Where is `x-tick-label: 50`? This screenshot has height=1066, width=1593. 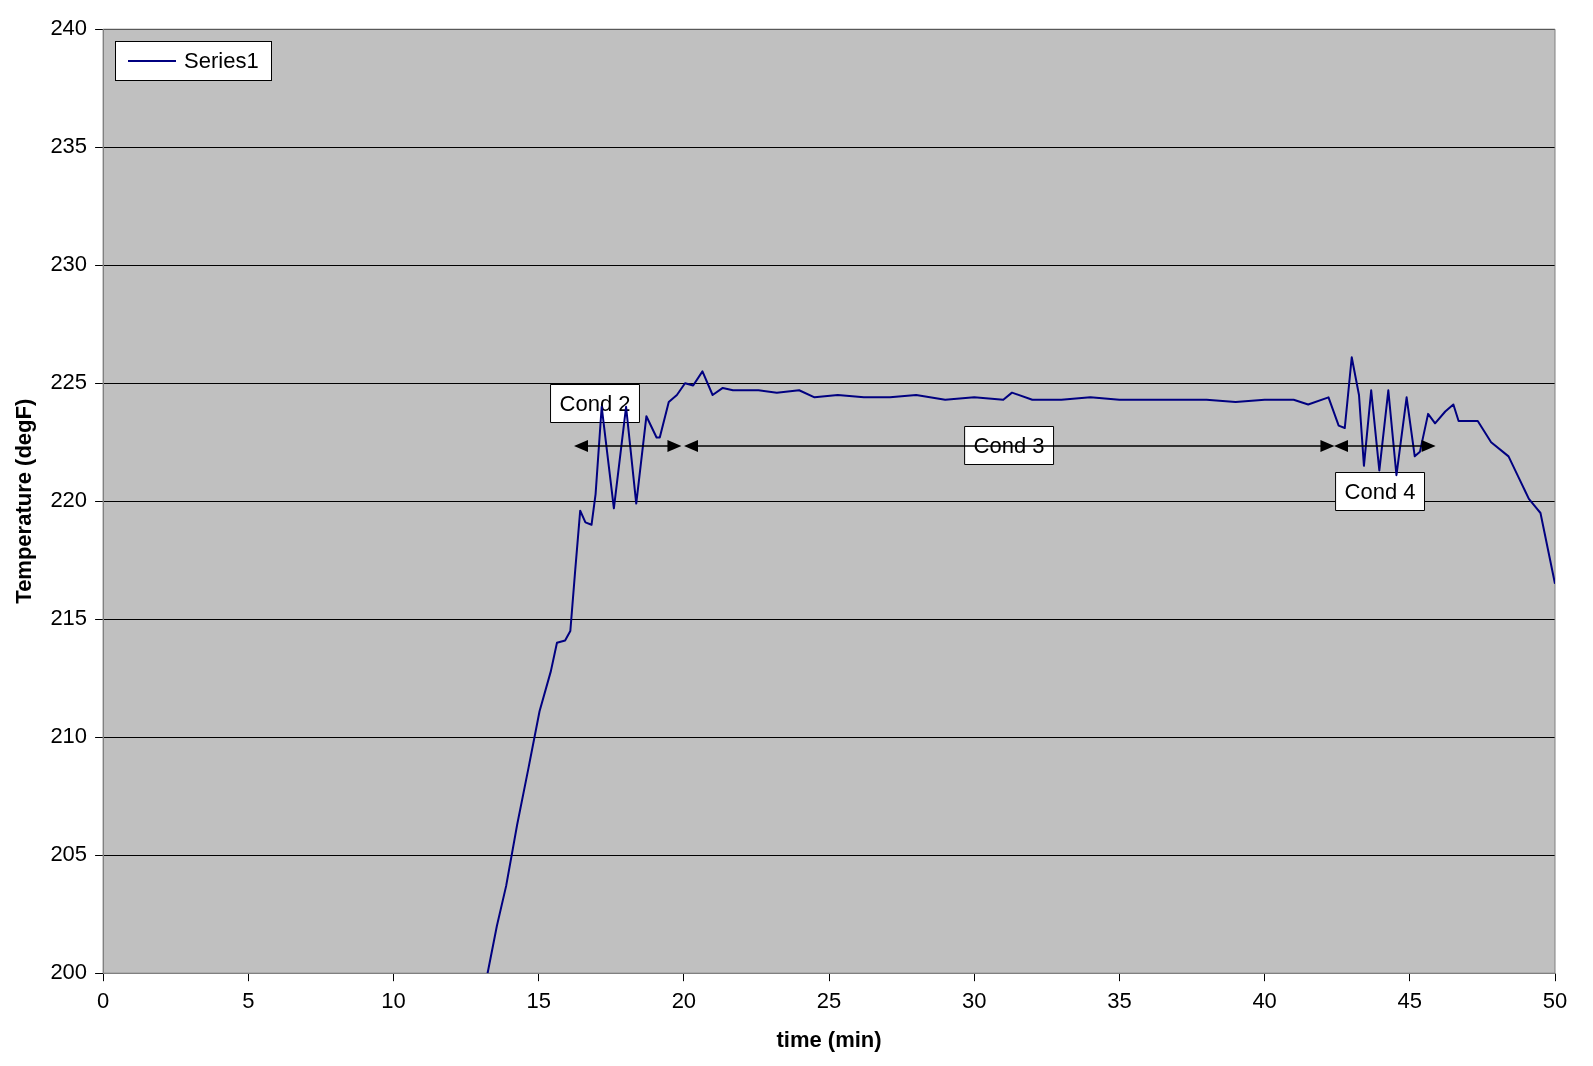
x-tick-label: 50 is located at coordinates (1555, 1001).